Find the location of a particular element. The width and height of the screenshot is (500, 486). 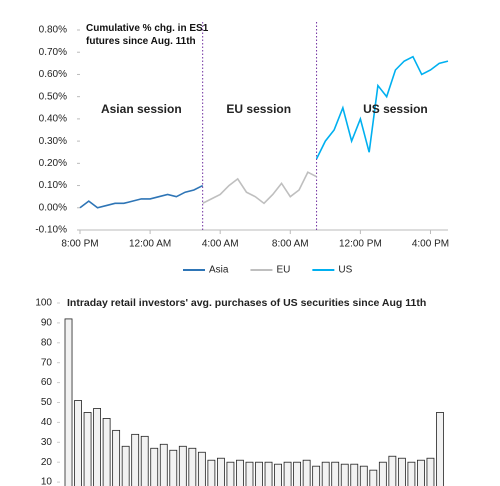

y-tick-label: 50 is located at coordinates (47, 402).